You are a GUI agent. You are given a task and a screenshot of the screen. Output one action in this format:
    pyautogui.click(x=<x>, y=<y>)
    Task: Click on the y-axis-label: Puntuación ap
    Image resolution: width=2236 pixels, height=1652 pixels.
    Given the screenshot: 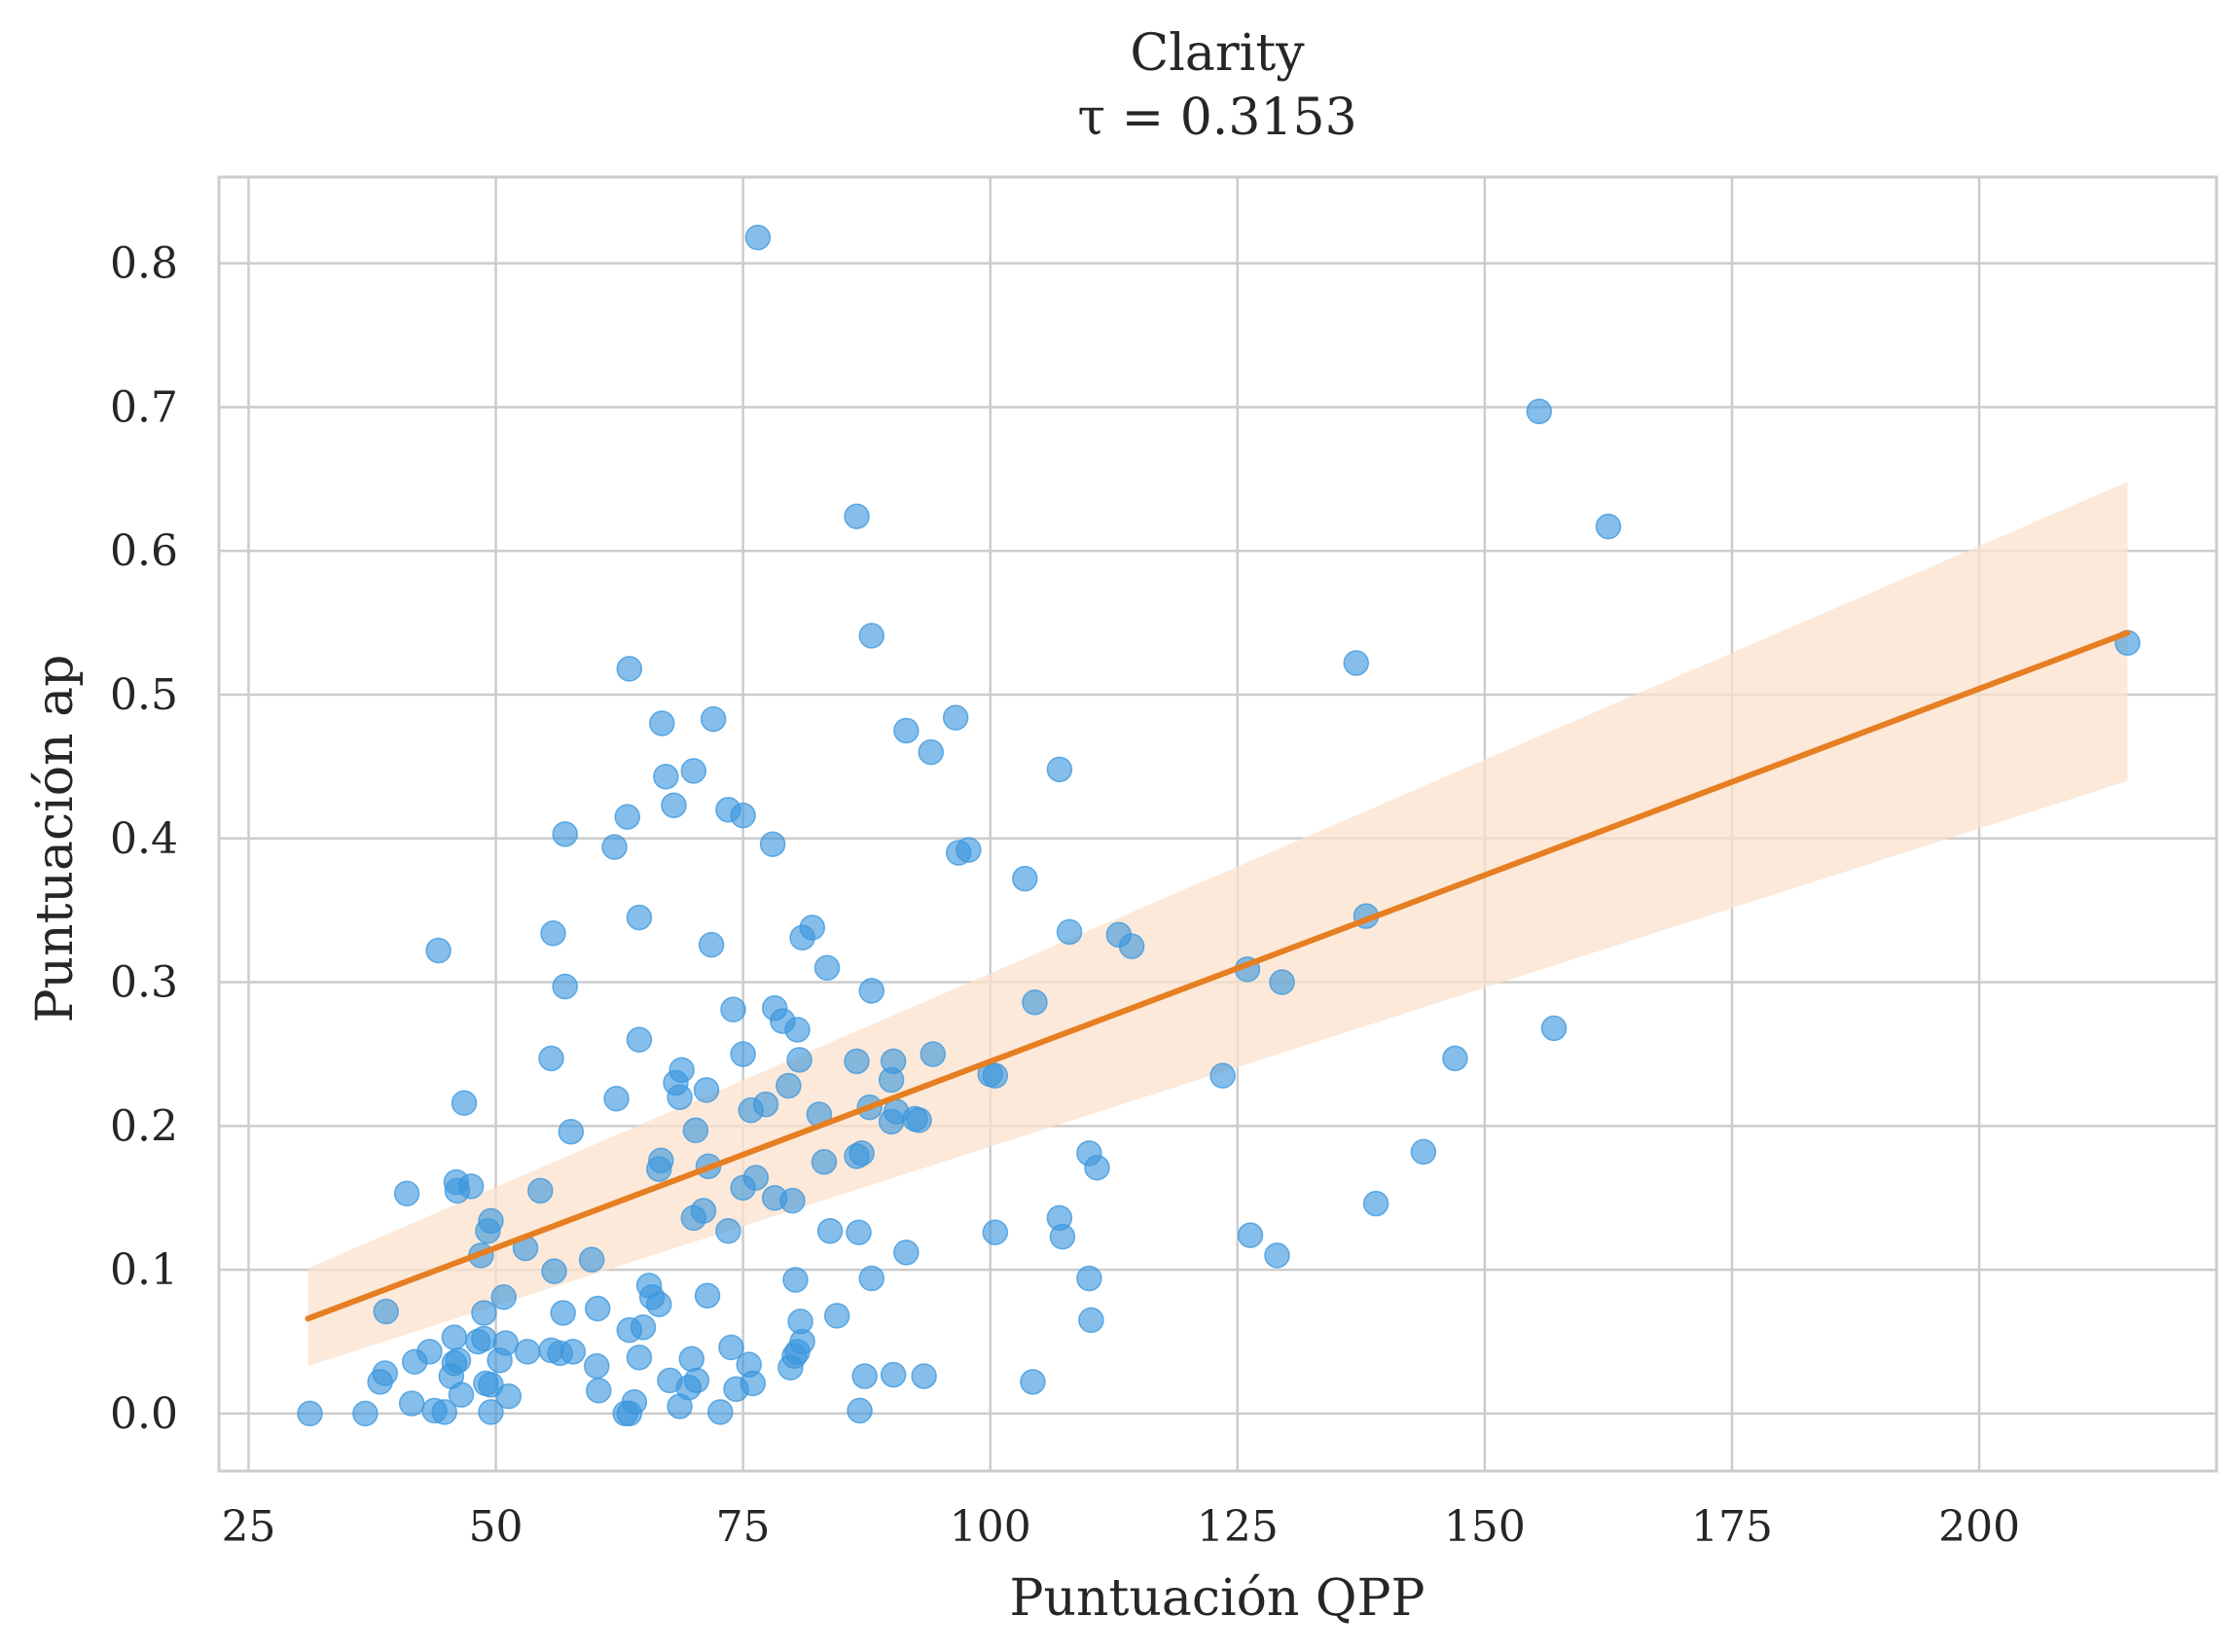 What is the action you would take?
    pyautogui.click(x=56, y=839)
    